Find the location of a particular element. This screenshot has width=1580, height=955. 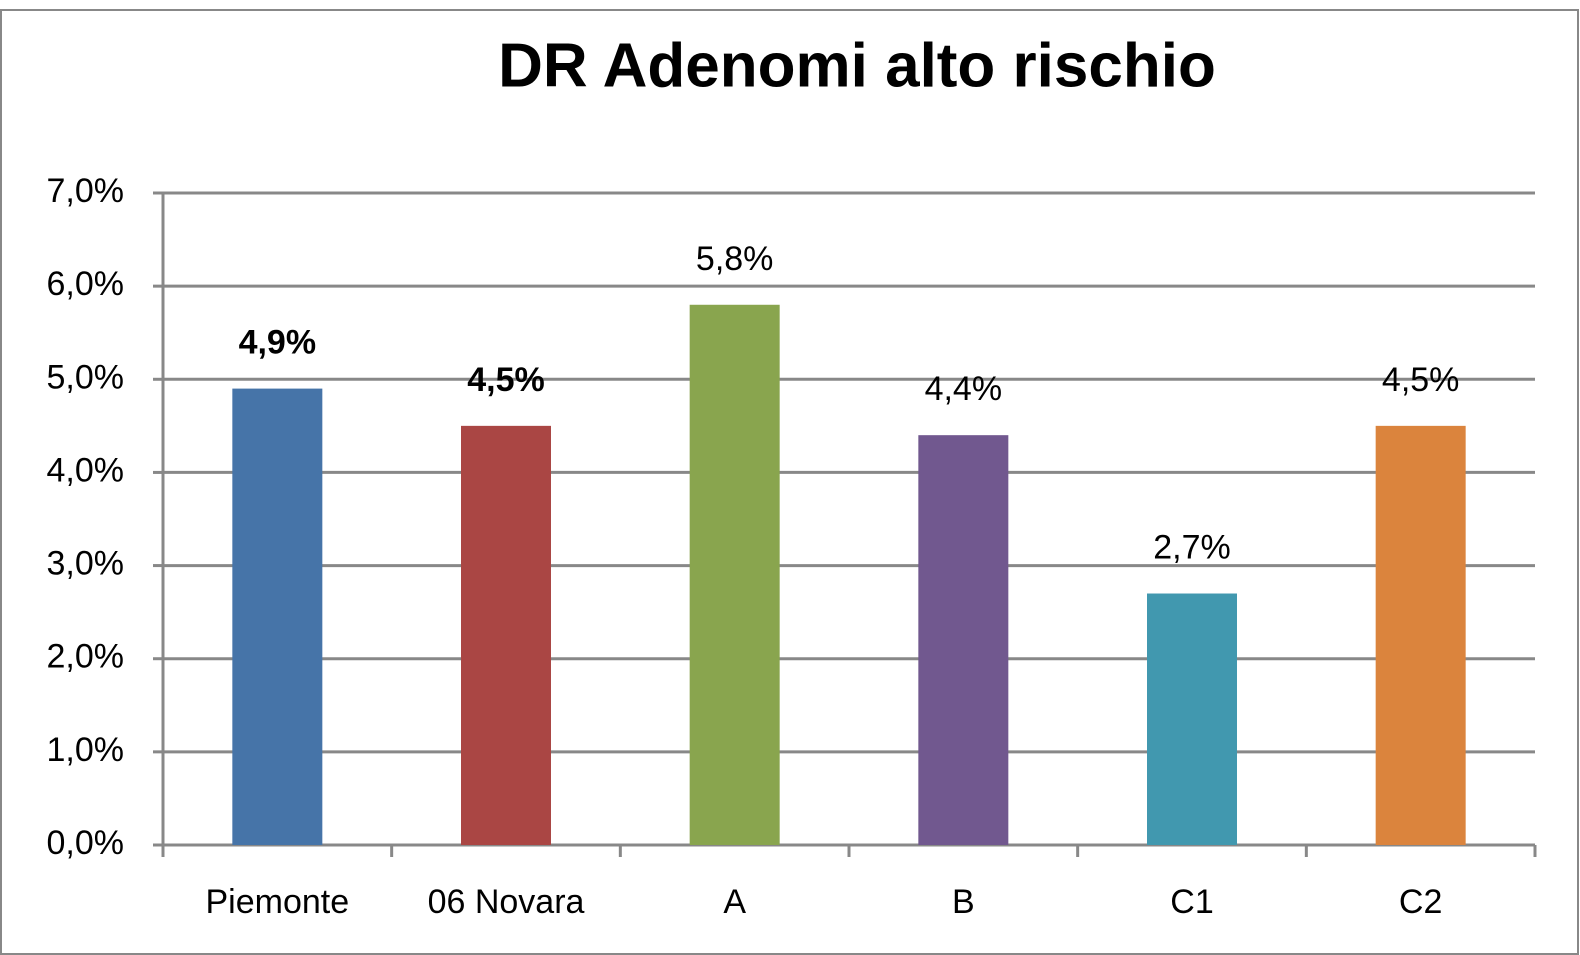

value-label: 5,8% is located at coordinates (735, 259).